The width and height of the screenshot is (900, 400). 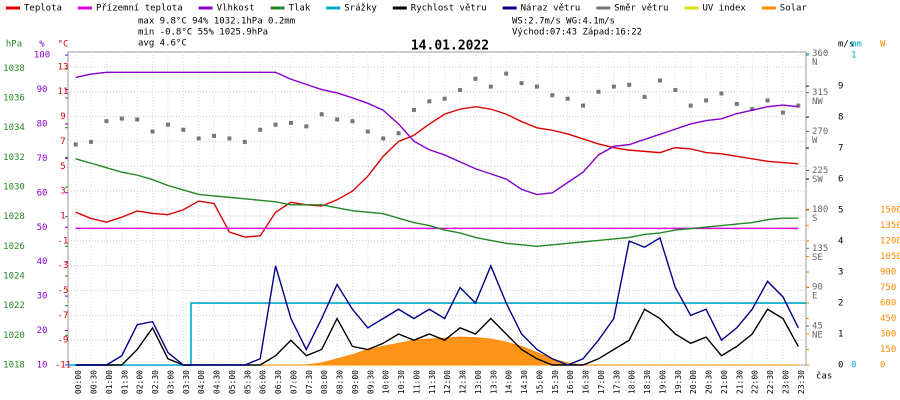 I want to click on legend-label: Teplota, so click(x=43, y=9).